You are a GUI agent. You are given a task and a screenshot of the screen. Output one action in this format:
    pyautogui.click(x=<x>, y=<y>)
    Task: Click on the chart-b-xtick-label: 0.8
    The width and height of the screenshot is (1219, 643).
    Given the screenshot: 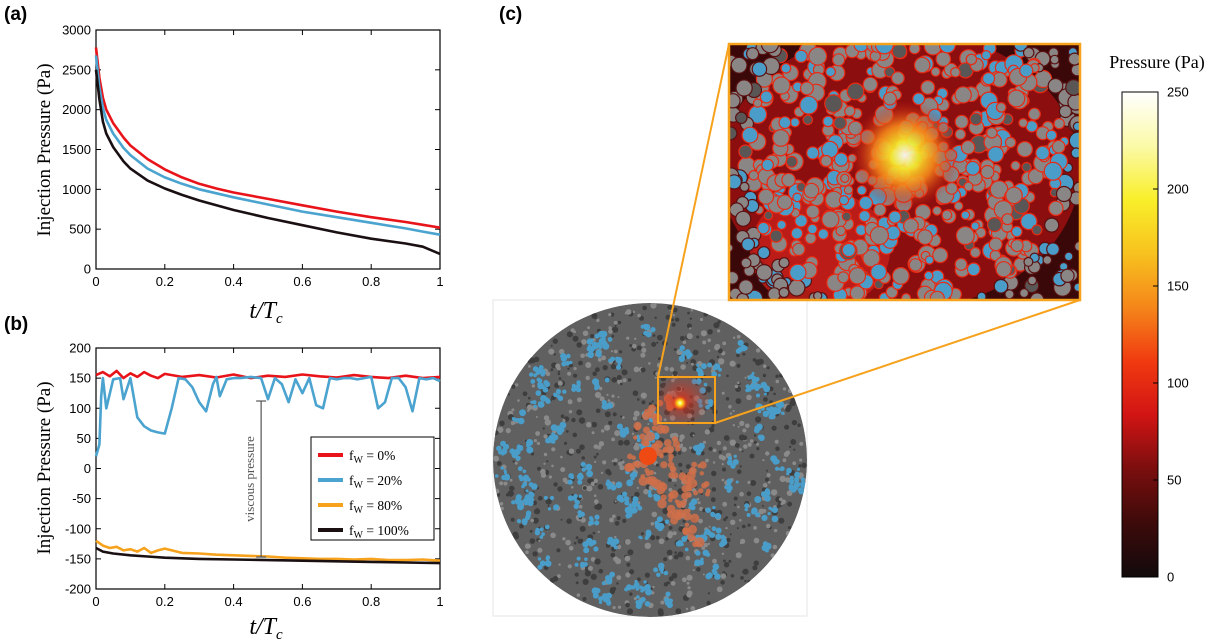 What is the action you would take?
    pyautogui.click(x=371, y=601)
    